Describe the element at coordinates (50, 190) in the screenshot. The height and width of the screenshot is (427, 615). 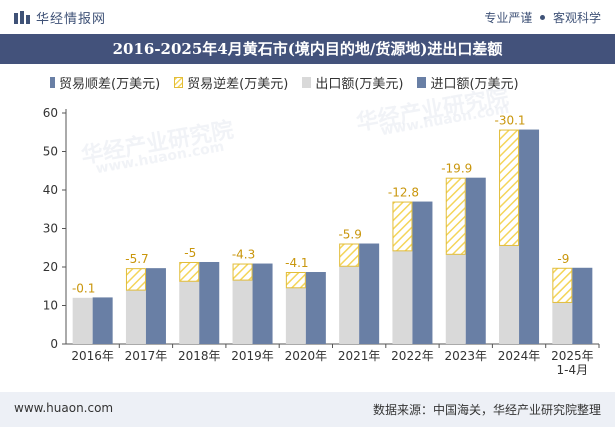
I see `y-tick-label: 40` at that location.